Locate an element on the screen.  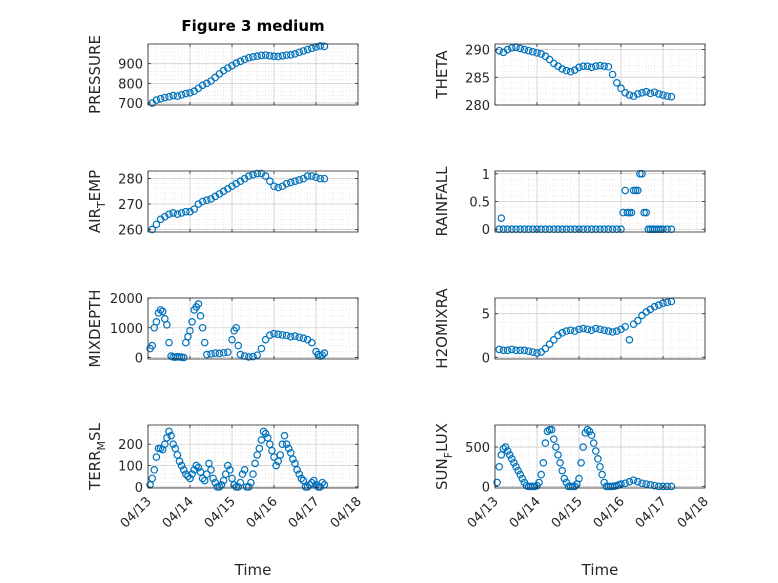
y-tick-label: 2000 is located at coordinates (126, 299).